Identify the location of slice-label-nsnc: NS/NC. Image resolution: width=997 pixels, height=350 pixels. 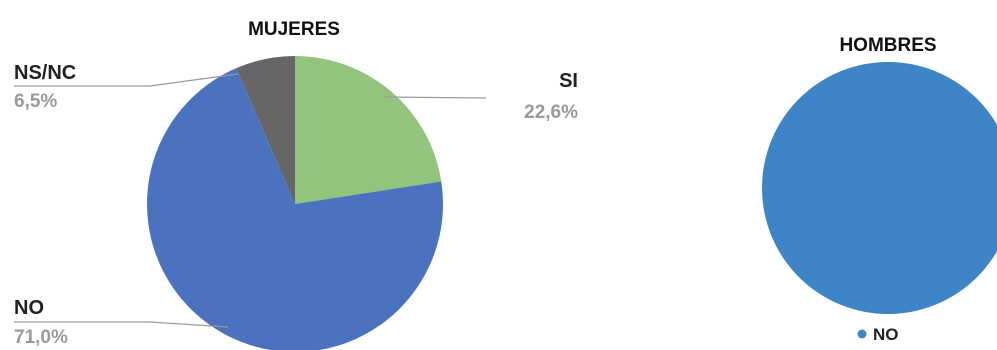
(45, 73).